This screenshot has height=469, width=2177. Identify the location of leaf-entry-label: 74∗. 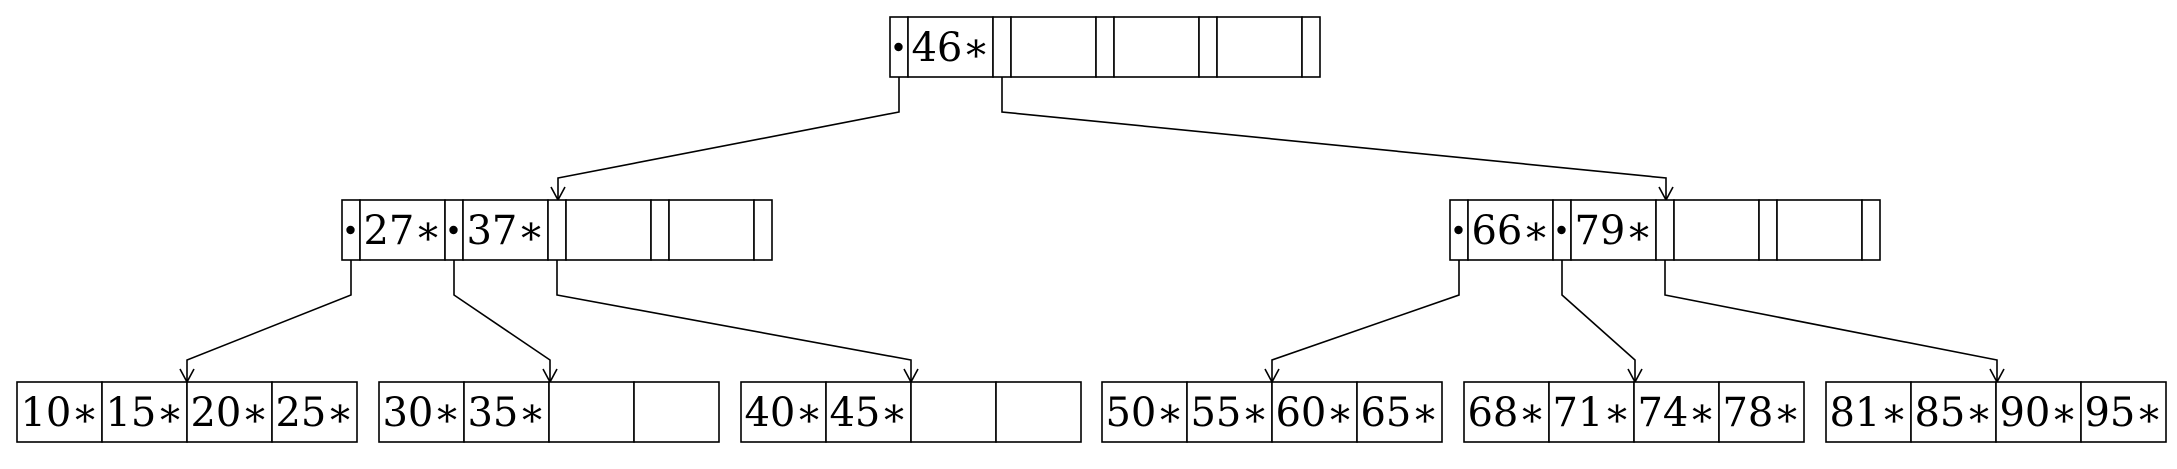
(1676, 413).